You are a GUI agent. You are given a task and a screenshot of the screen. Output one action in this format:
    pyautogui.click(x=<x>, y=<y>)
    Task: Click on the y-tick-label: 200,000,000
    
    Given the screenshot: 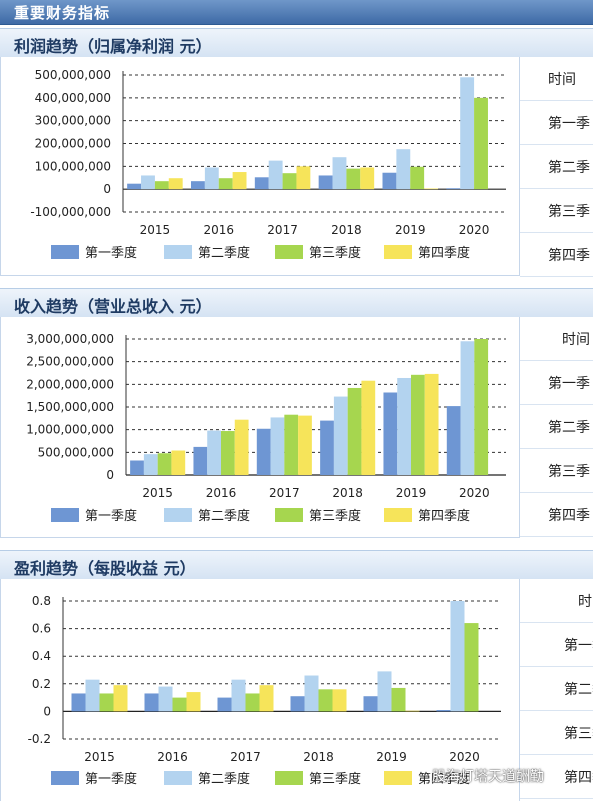 What is the action you would take?
    pyautogui.click(x=73, y=144)
    